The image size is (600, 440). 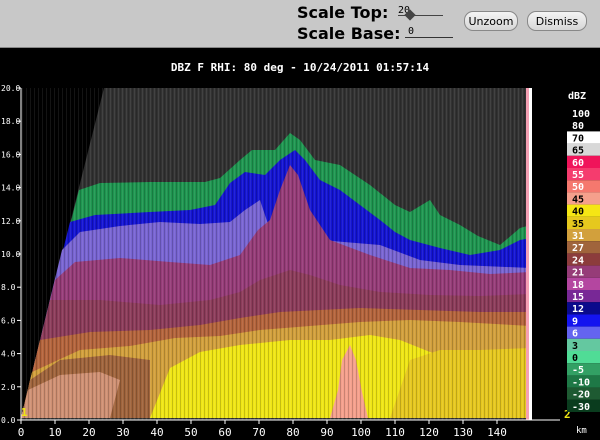 What do you see at coordinates (578, 199) in the screenshot?
I see `legend-label: 45` at bounding box center [578, 199].